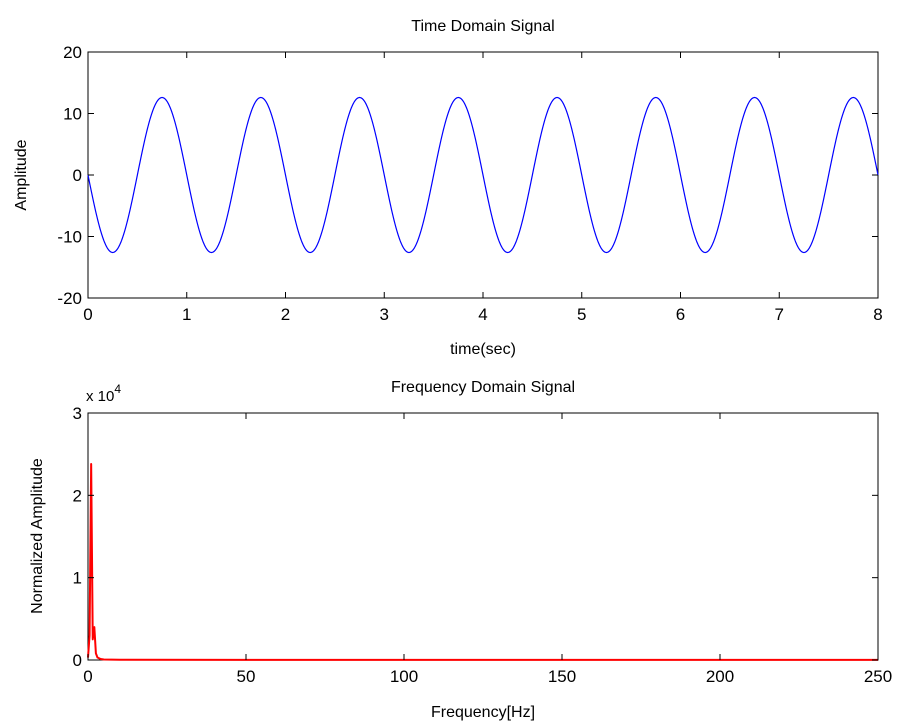 The image size is (898, 727). Describe the element at coordinates (720, 676) in the screenshot. I see `frequency-domain-x-tick-label: 200` at that location.